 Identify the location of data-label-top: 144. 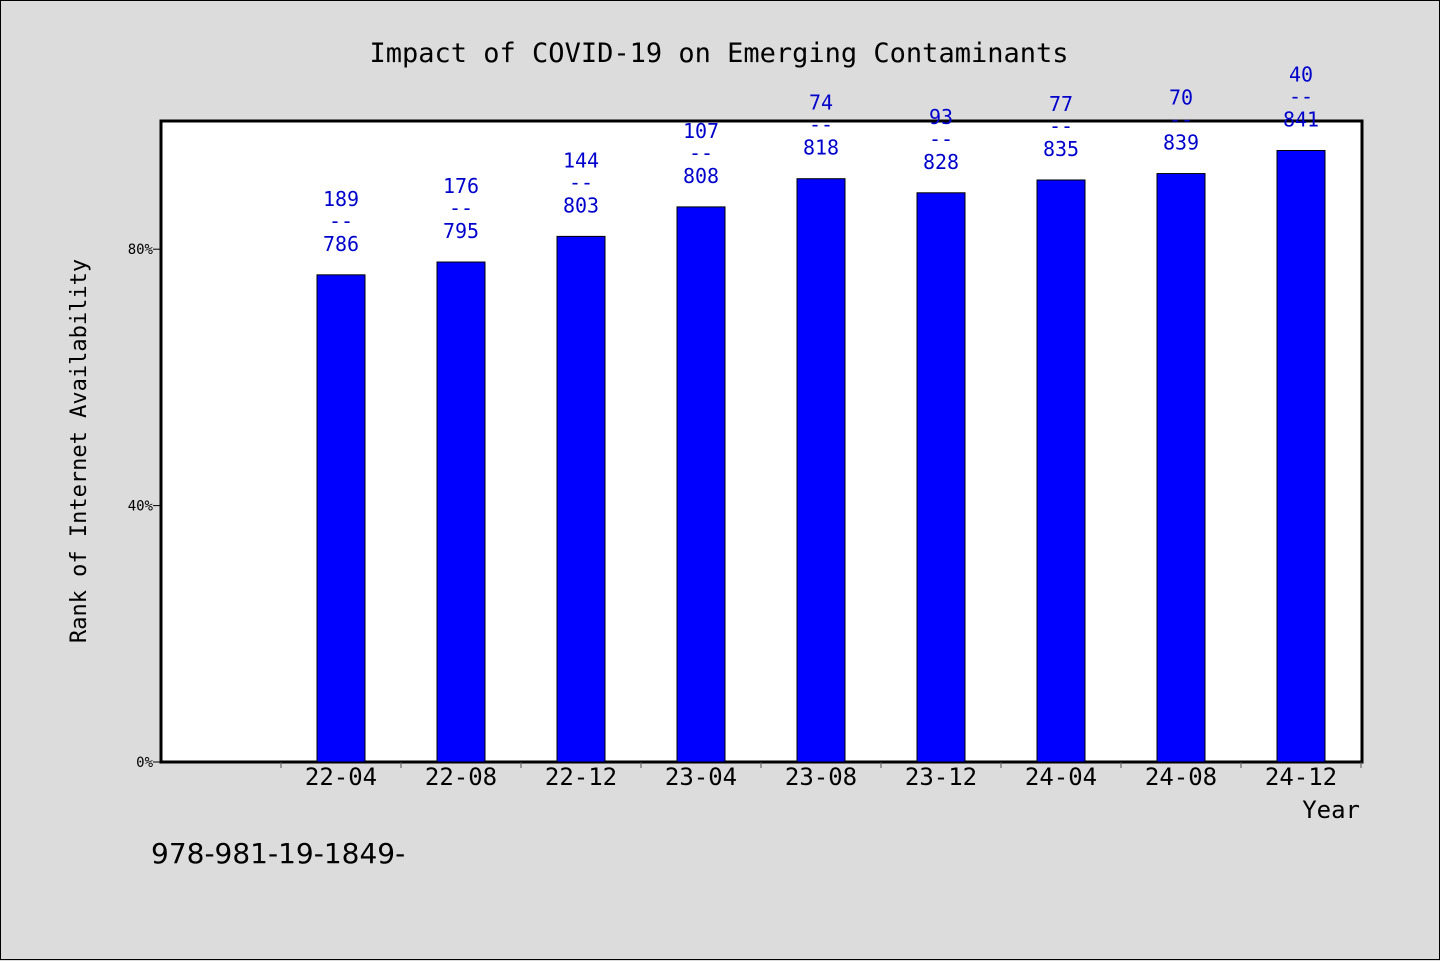
(581, 160).